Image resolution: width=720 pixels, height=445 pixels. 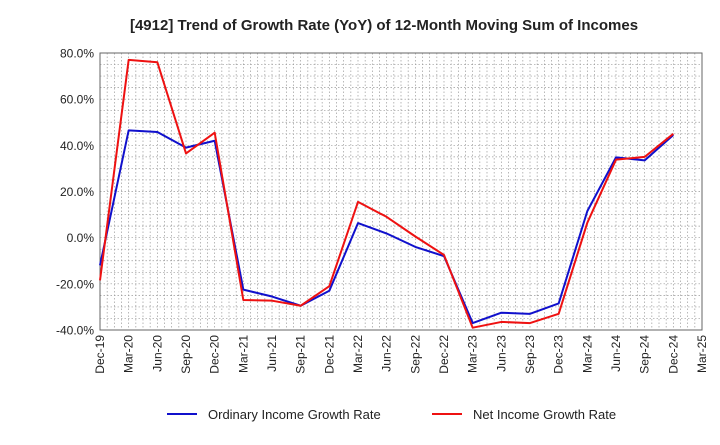 I want to click on x-tick-label: Jun-20, so click(x=157, y=353).